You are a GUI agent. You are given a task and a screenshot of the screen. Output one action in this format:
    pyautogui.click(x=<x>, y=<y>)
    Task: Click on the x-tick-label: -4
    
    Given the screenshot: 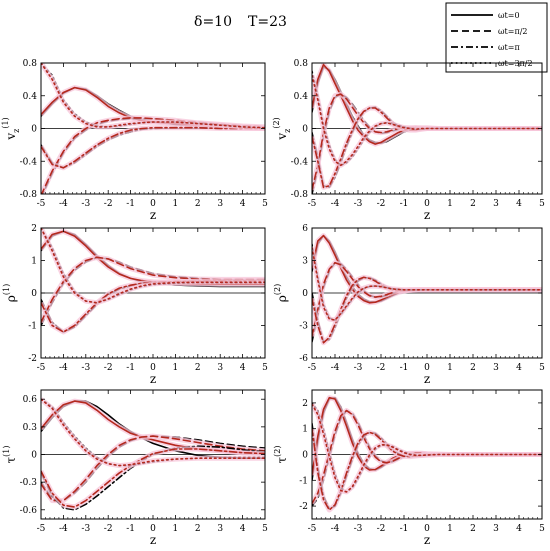 What is the action you would take?
    pyautogui.click(x=63, y=204)
    